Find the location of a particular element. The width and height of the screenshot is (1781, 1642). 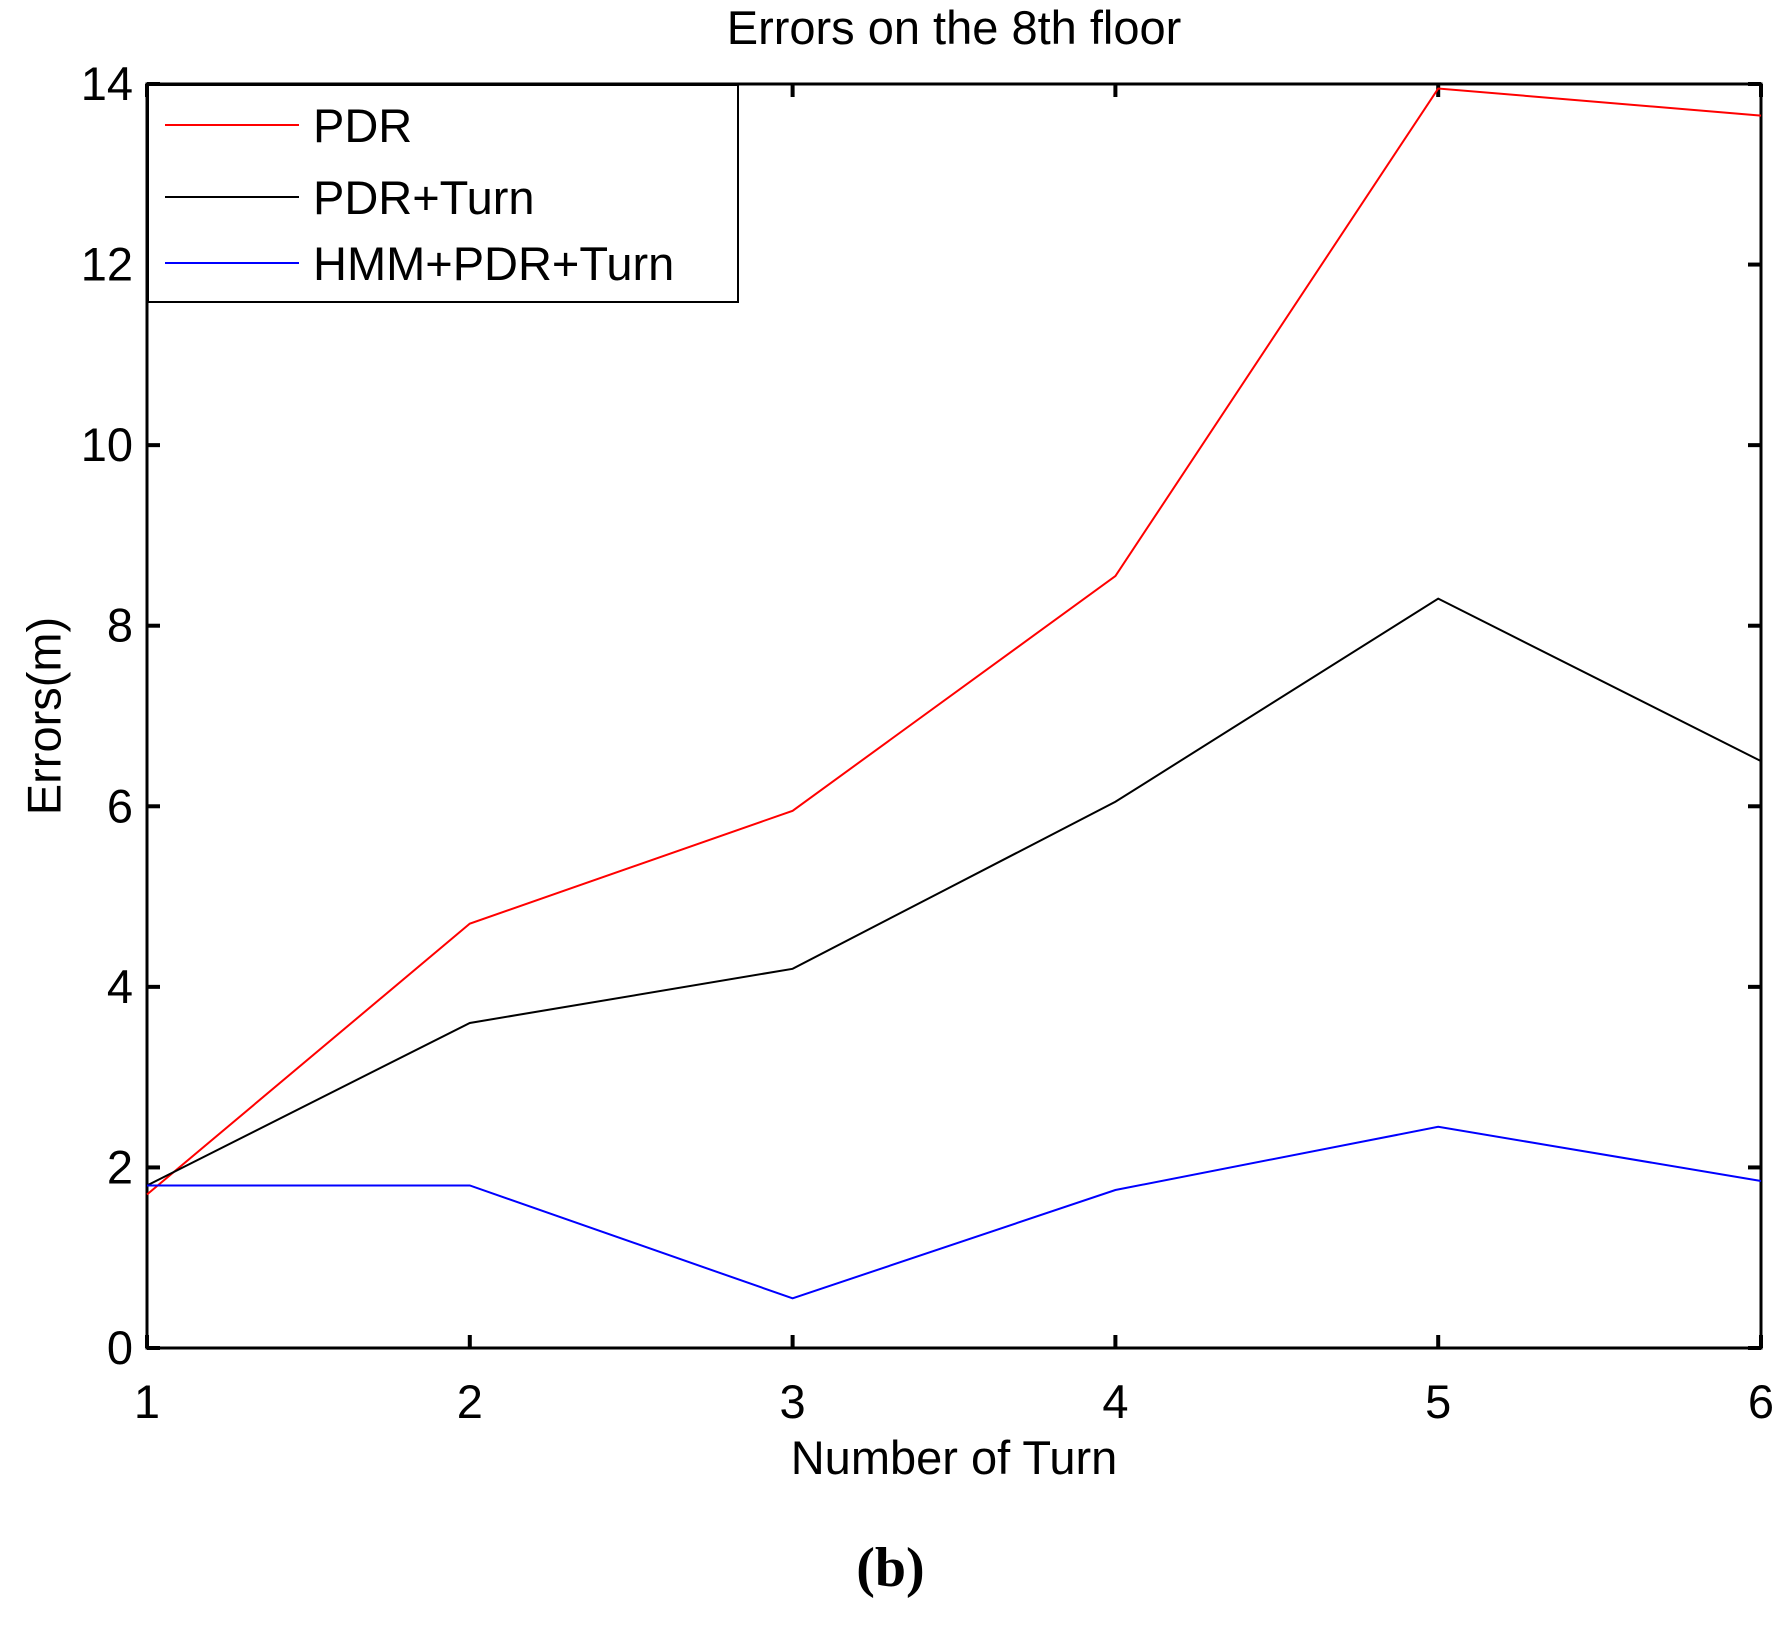

legend-item: PDR+Turn is located at coordinates (342, 197).